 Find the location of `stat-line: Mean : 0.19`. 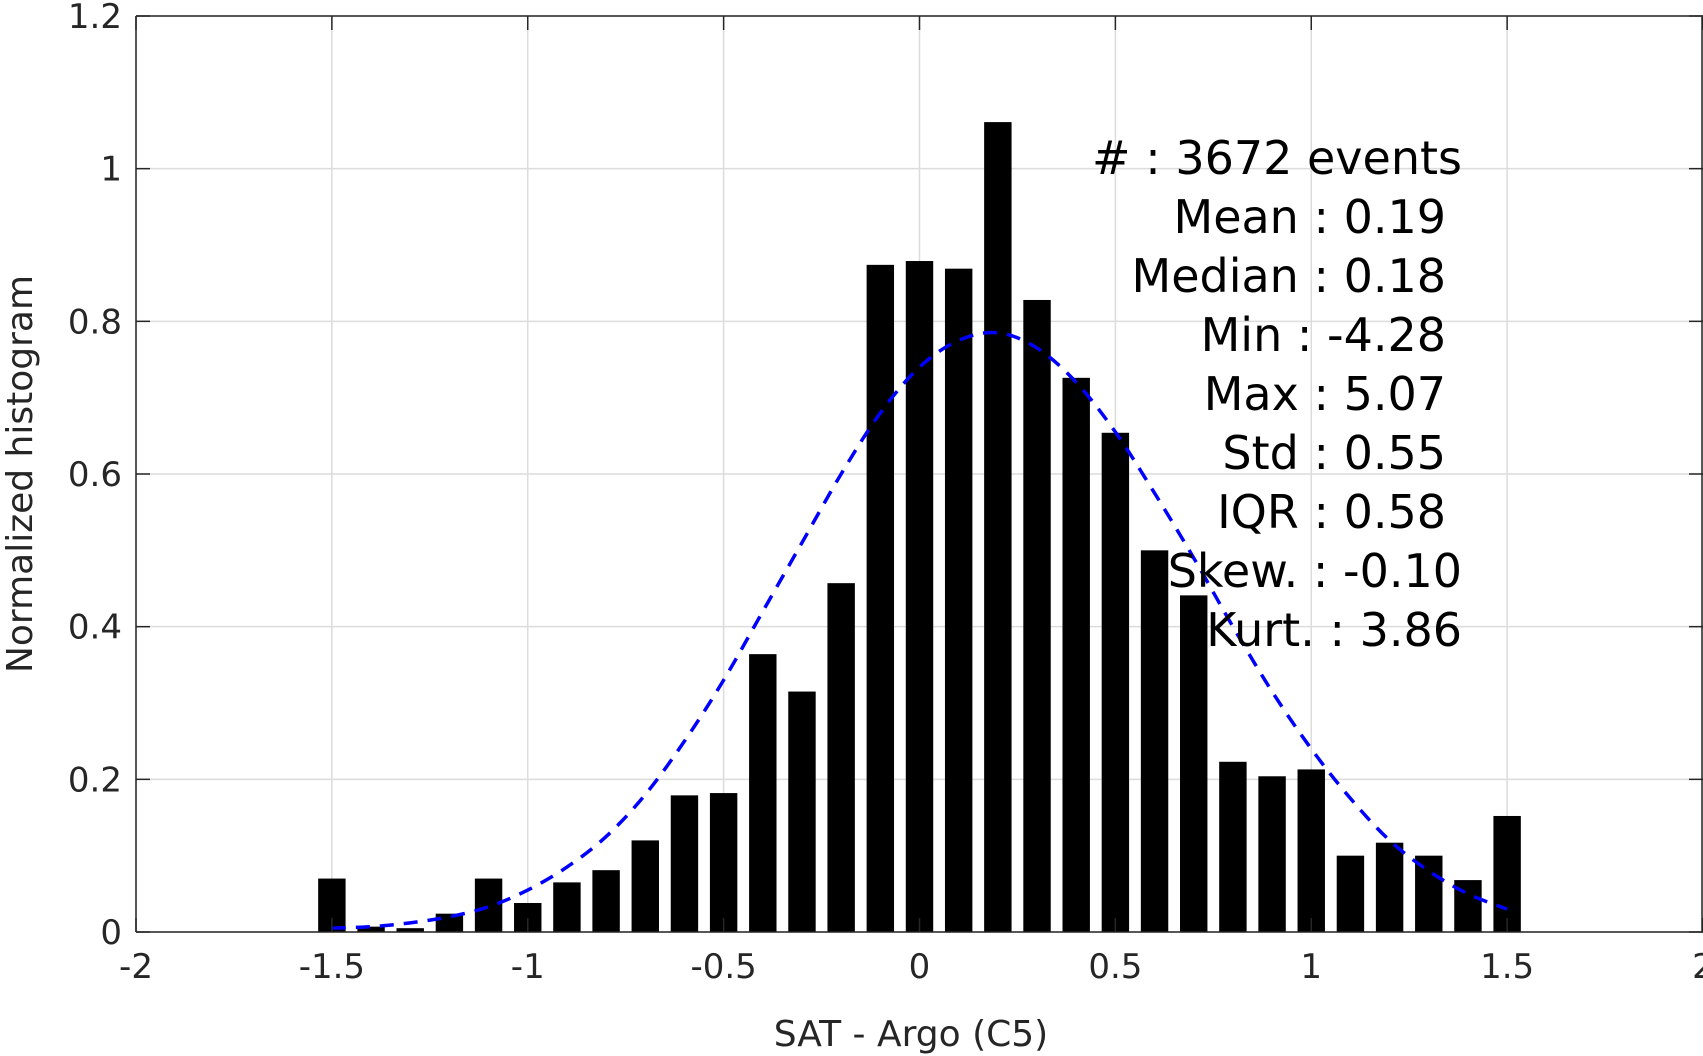

stat-line: Mean : 0.19 is located at coordinates (1310, 217).